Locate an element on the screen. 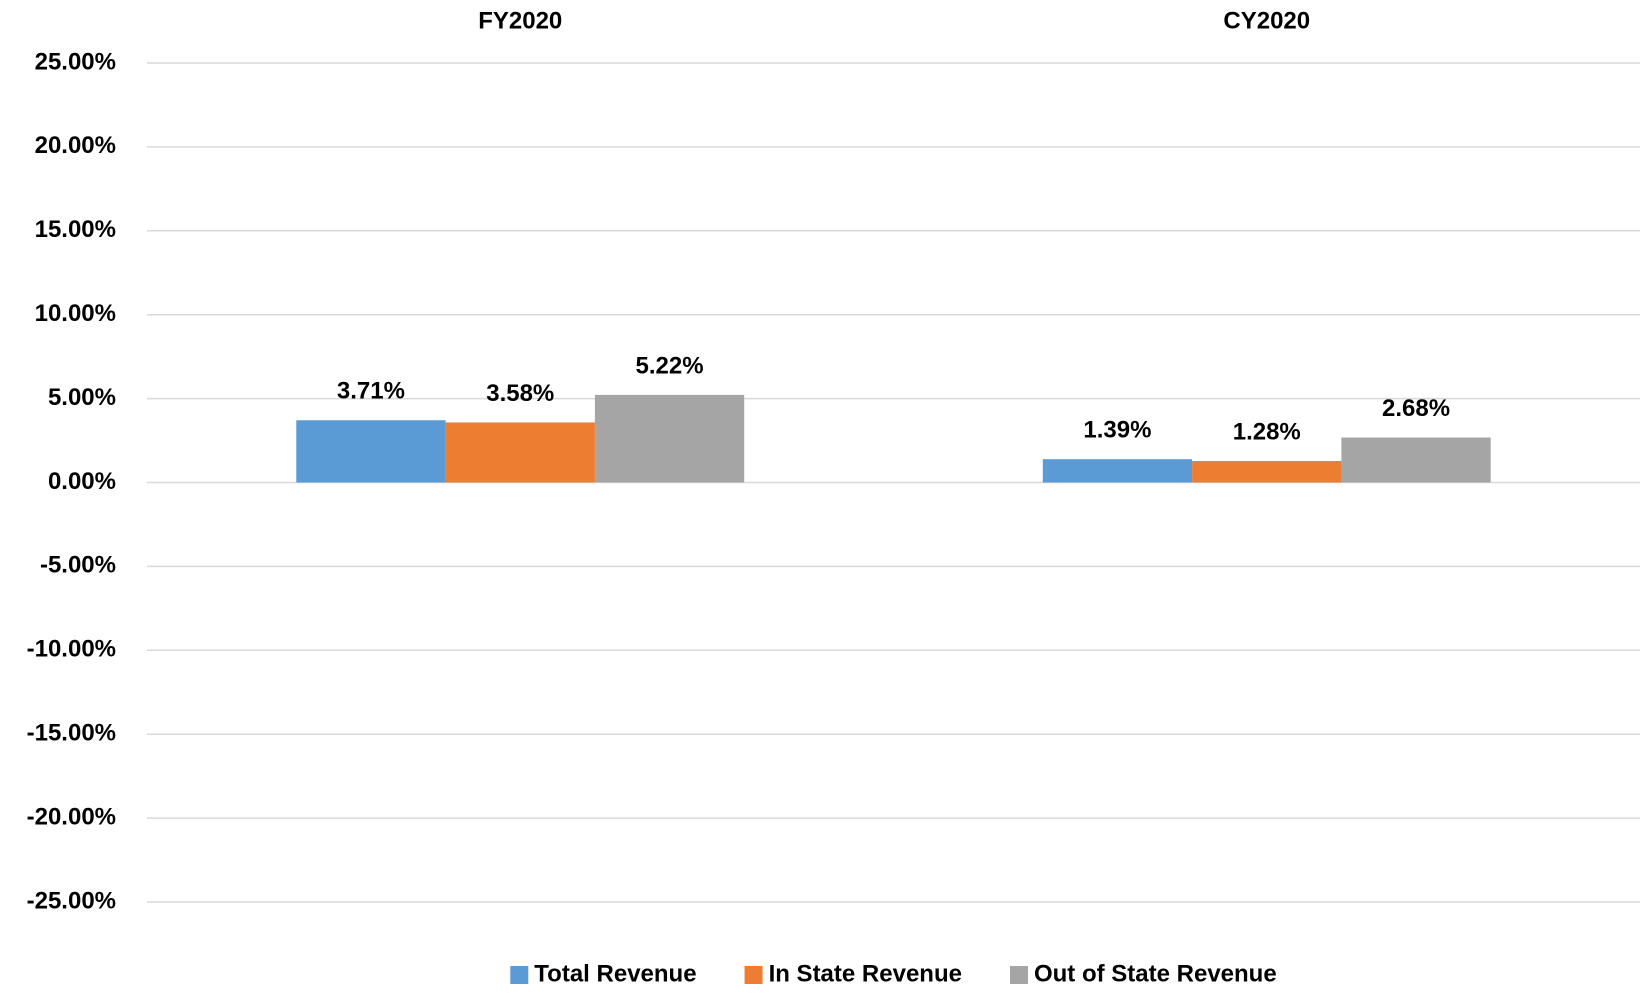 Image resolution: width=1643 pixels, height=995 pixels. y-tick-label: -20.00% is located at coordinates (71, 816).